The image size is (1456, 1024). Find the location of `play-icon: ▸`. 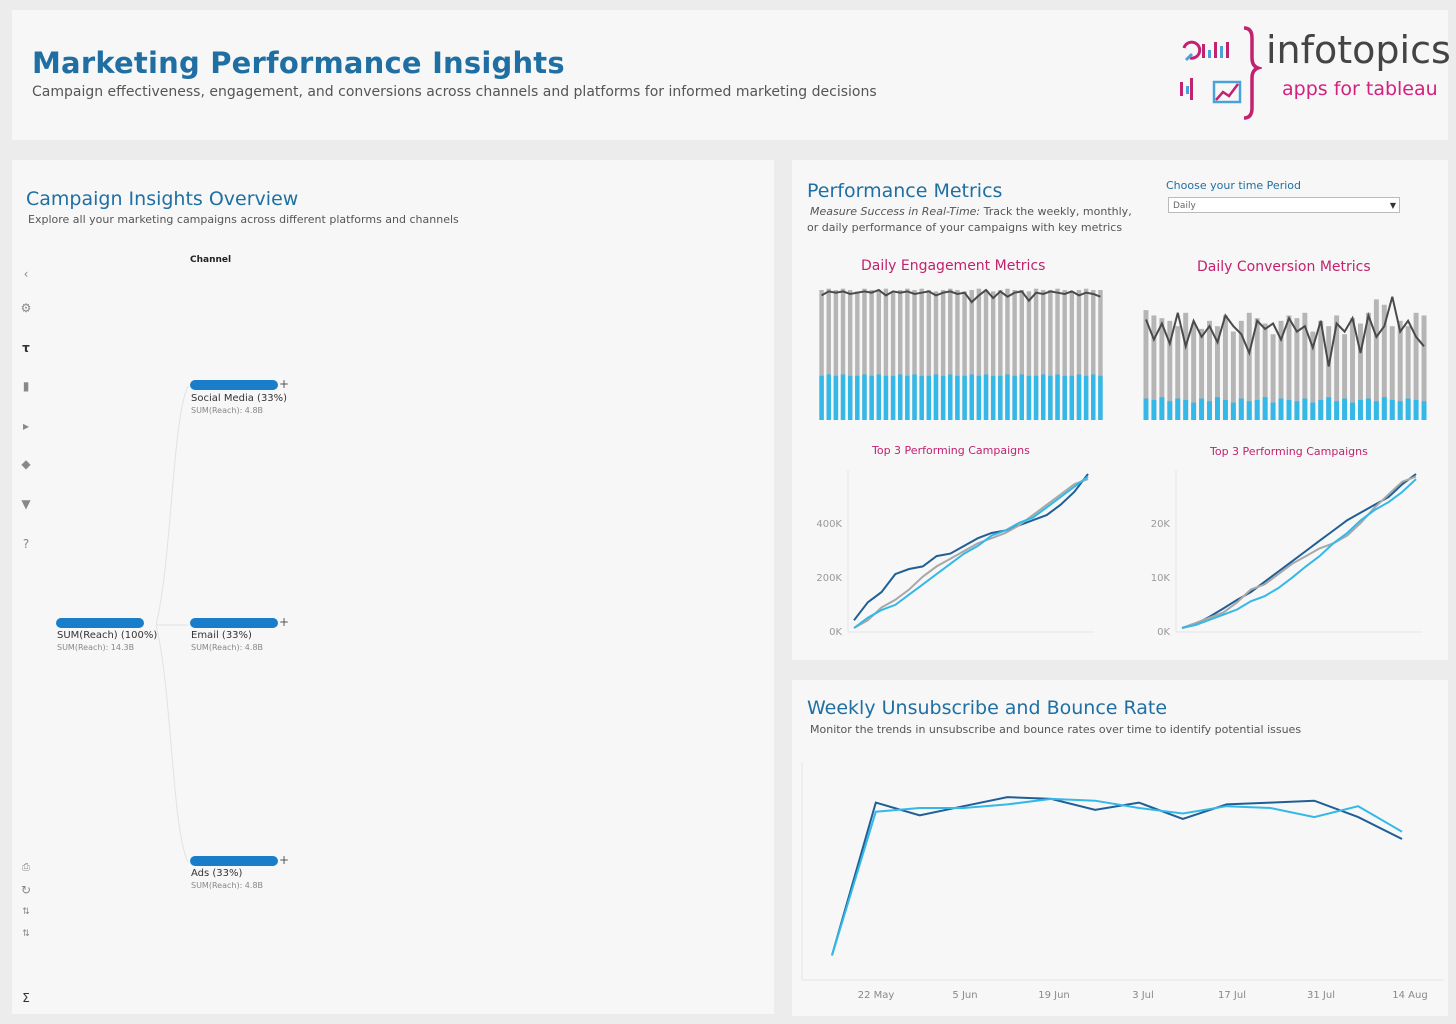

play-icon: ▸ is located at coordinates (26, 426).